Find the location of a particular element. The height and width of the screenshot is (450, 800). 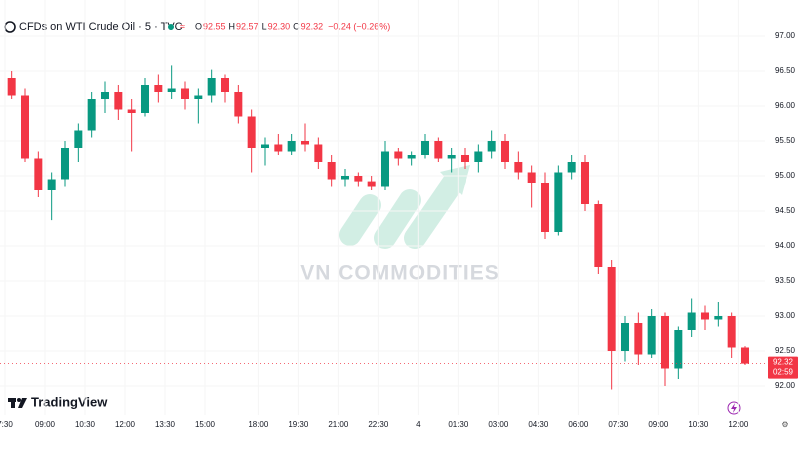

ohlc-value: 92.55 is located at coordinates (214, 26).